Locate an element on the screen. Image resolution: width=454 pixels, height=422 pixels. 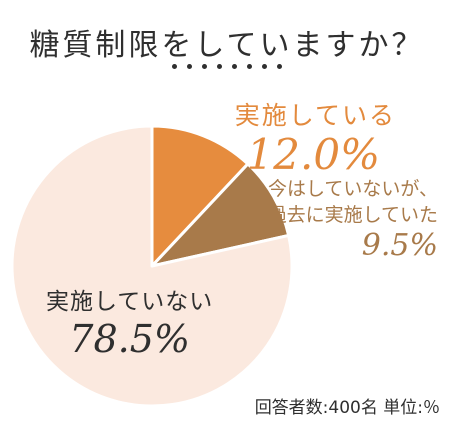
title-dots-divider is located at coordinates (227, 66).